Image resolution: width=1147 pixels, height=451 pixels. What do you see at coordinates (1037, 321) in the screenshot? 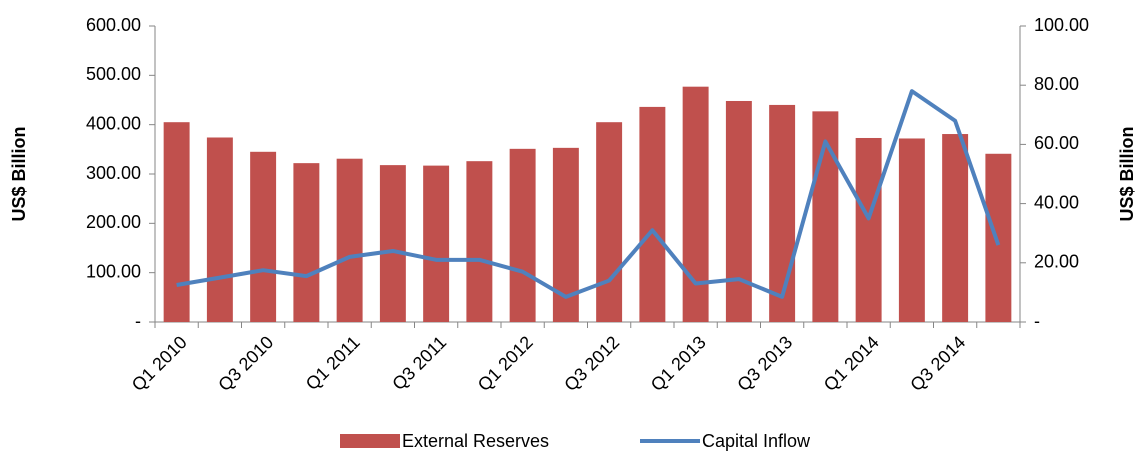
I see `y2-tick-label: -` at bounding box center [1037, 321].